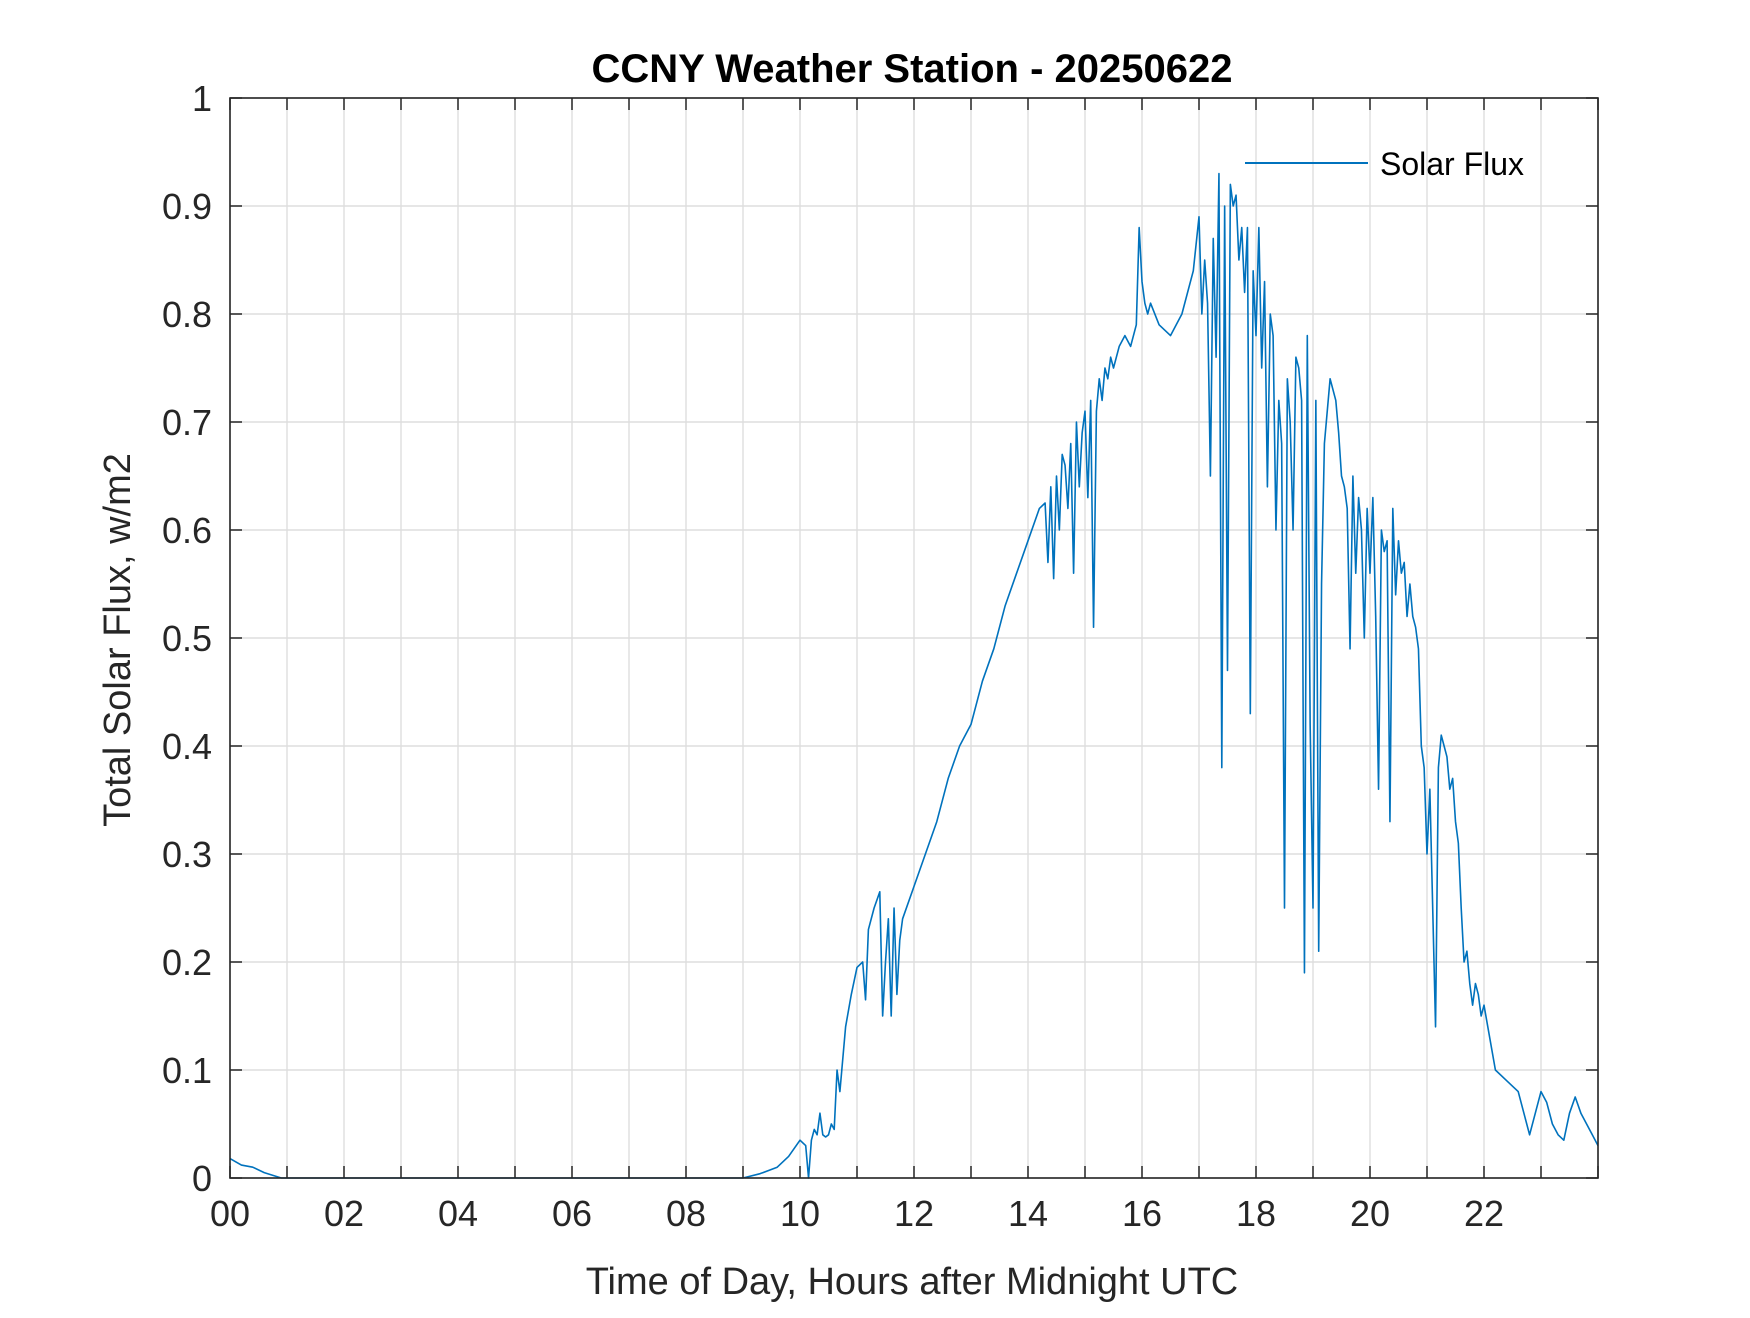 The image size is (1750, 1318). I want to click on x-tick-label: 04, so click(458, 1213).